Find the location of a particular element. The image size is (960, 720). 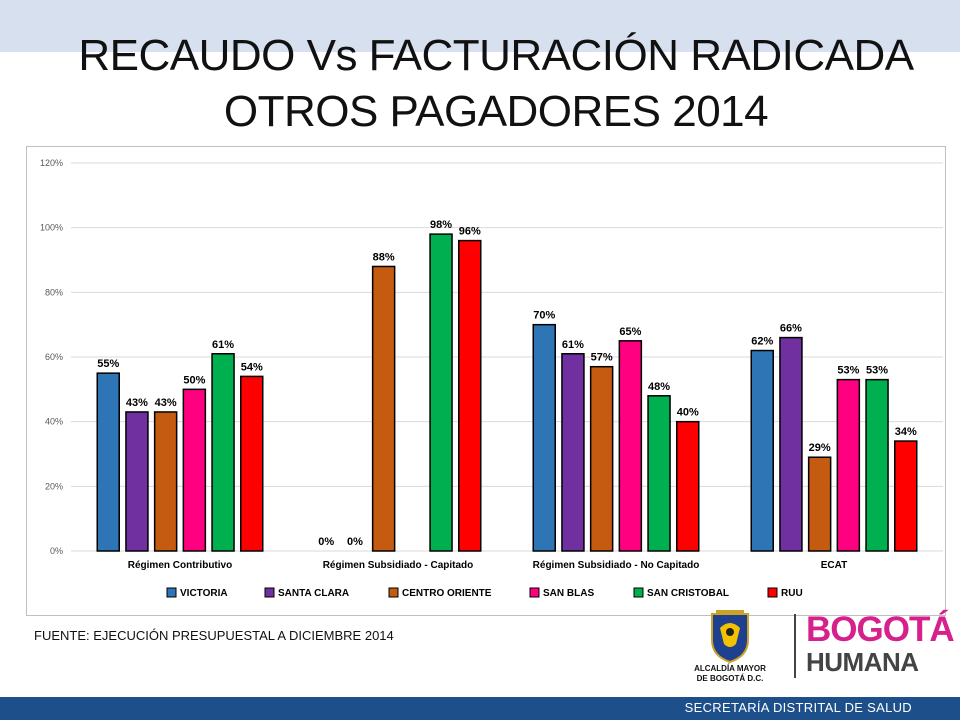

y-tick-label: 0% is located at coordinates (56, 551).